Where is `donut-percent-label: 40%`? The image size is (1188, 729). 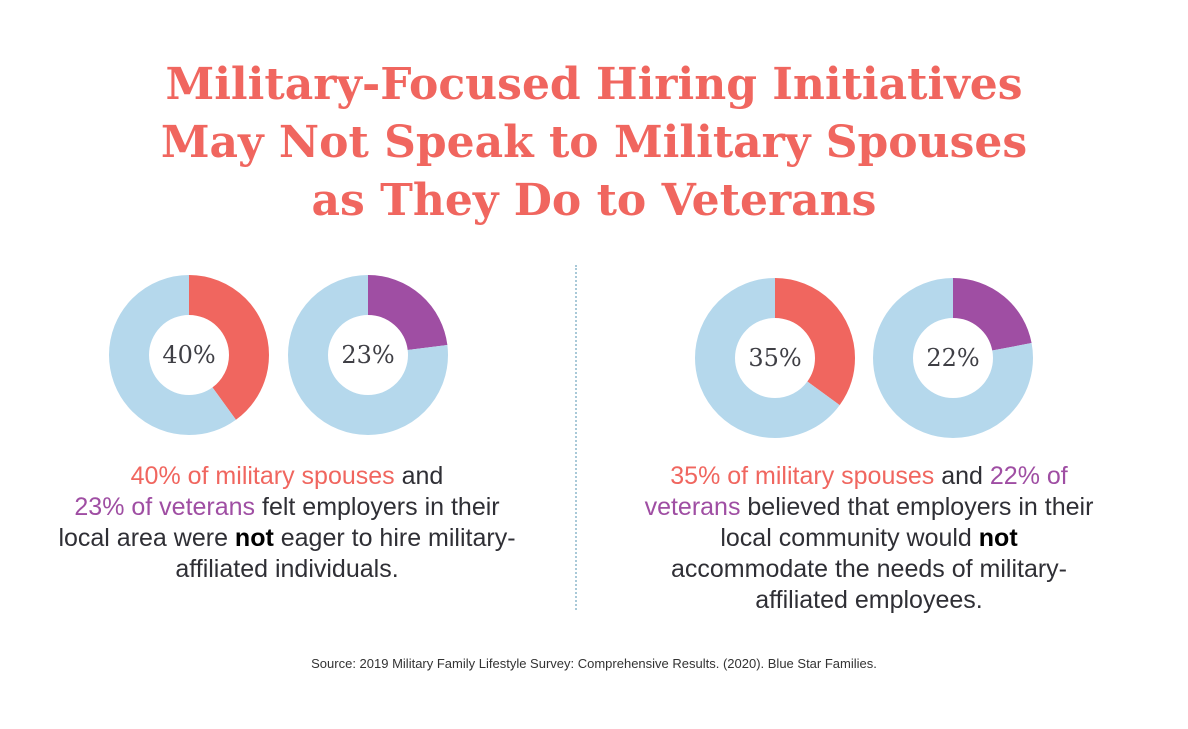
donut-percent-label: 40% is located at coordinates (189, 355).